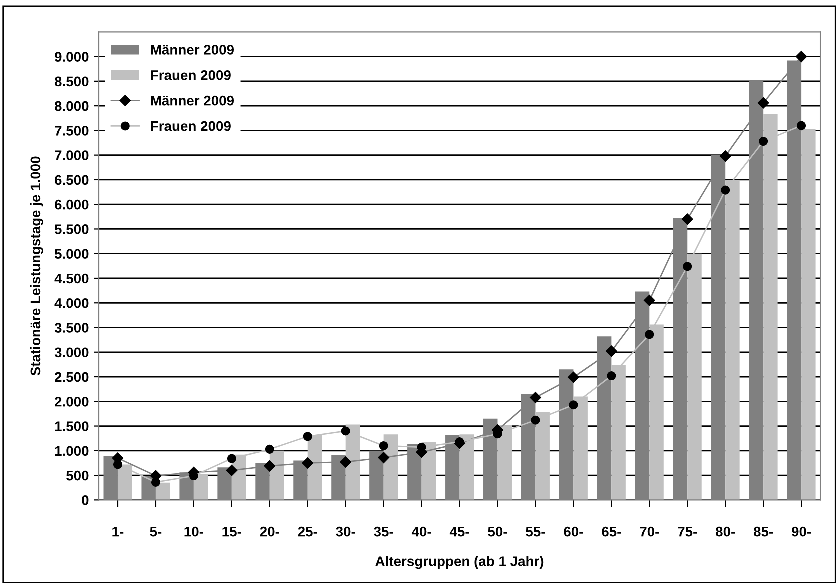  Describe the element at coordinates (37, 266) in the screenshot. I see `y-axis-title: Stationäre Leistungstage je 1.000` at that location.